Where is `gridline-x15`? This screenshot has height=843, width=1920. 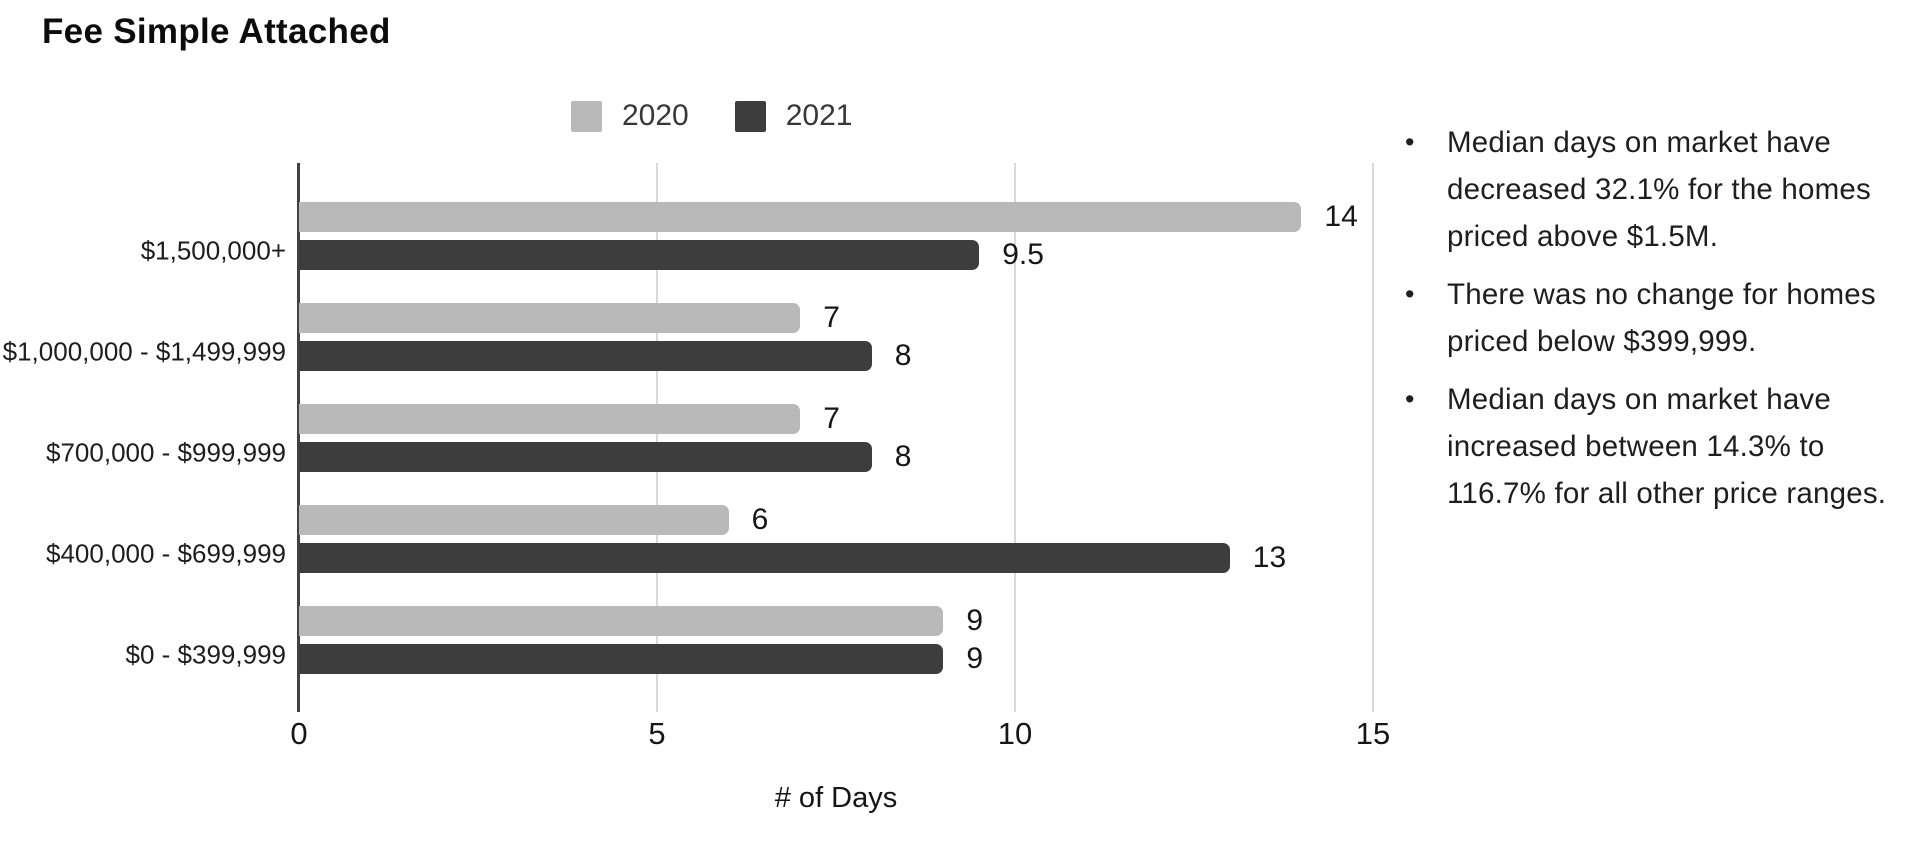 gridline-x15 is located at coordinates (1373, 437).